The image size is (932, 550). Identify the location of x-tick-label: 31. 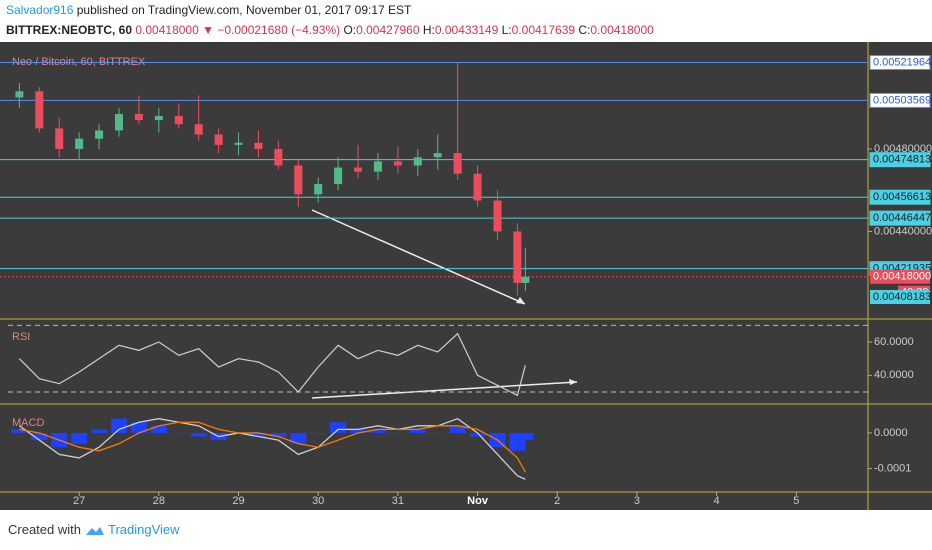
(398, 501).